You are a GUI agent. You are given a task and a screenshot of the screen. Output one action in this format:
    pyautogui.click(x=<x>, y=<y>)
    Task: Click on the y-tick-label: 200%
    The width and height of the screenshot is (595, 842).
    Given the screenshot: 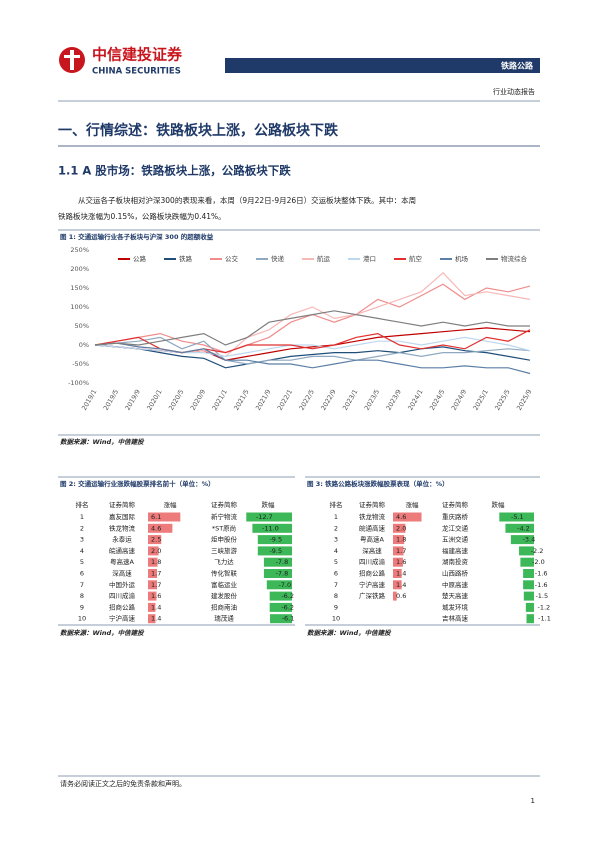 What is the action you would take?
    pyautogui.click(x=79, y=269)
    